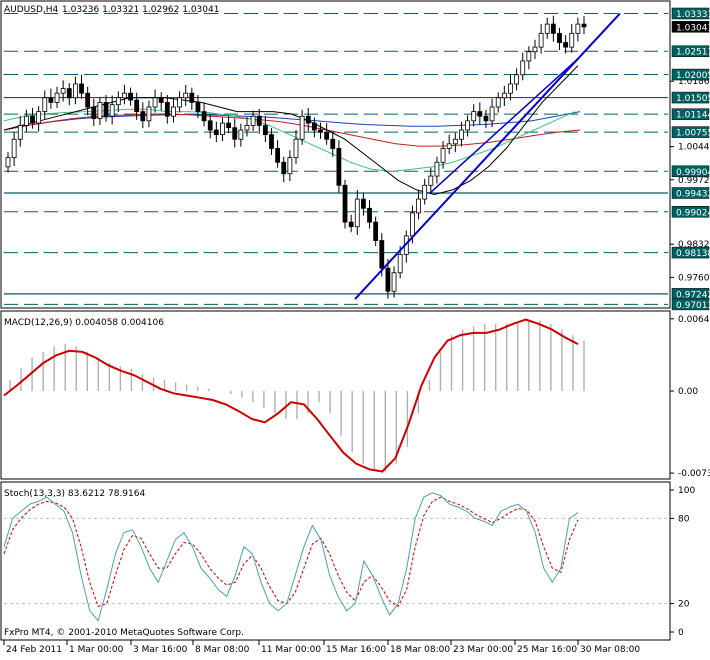 Image resolution: width=710 pixels, height=660 pixels. I want to click on macd-axis-label: 0.00646, so click(694, 320).